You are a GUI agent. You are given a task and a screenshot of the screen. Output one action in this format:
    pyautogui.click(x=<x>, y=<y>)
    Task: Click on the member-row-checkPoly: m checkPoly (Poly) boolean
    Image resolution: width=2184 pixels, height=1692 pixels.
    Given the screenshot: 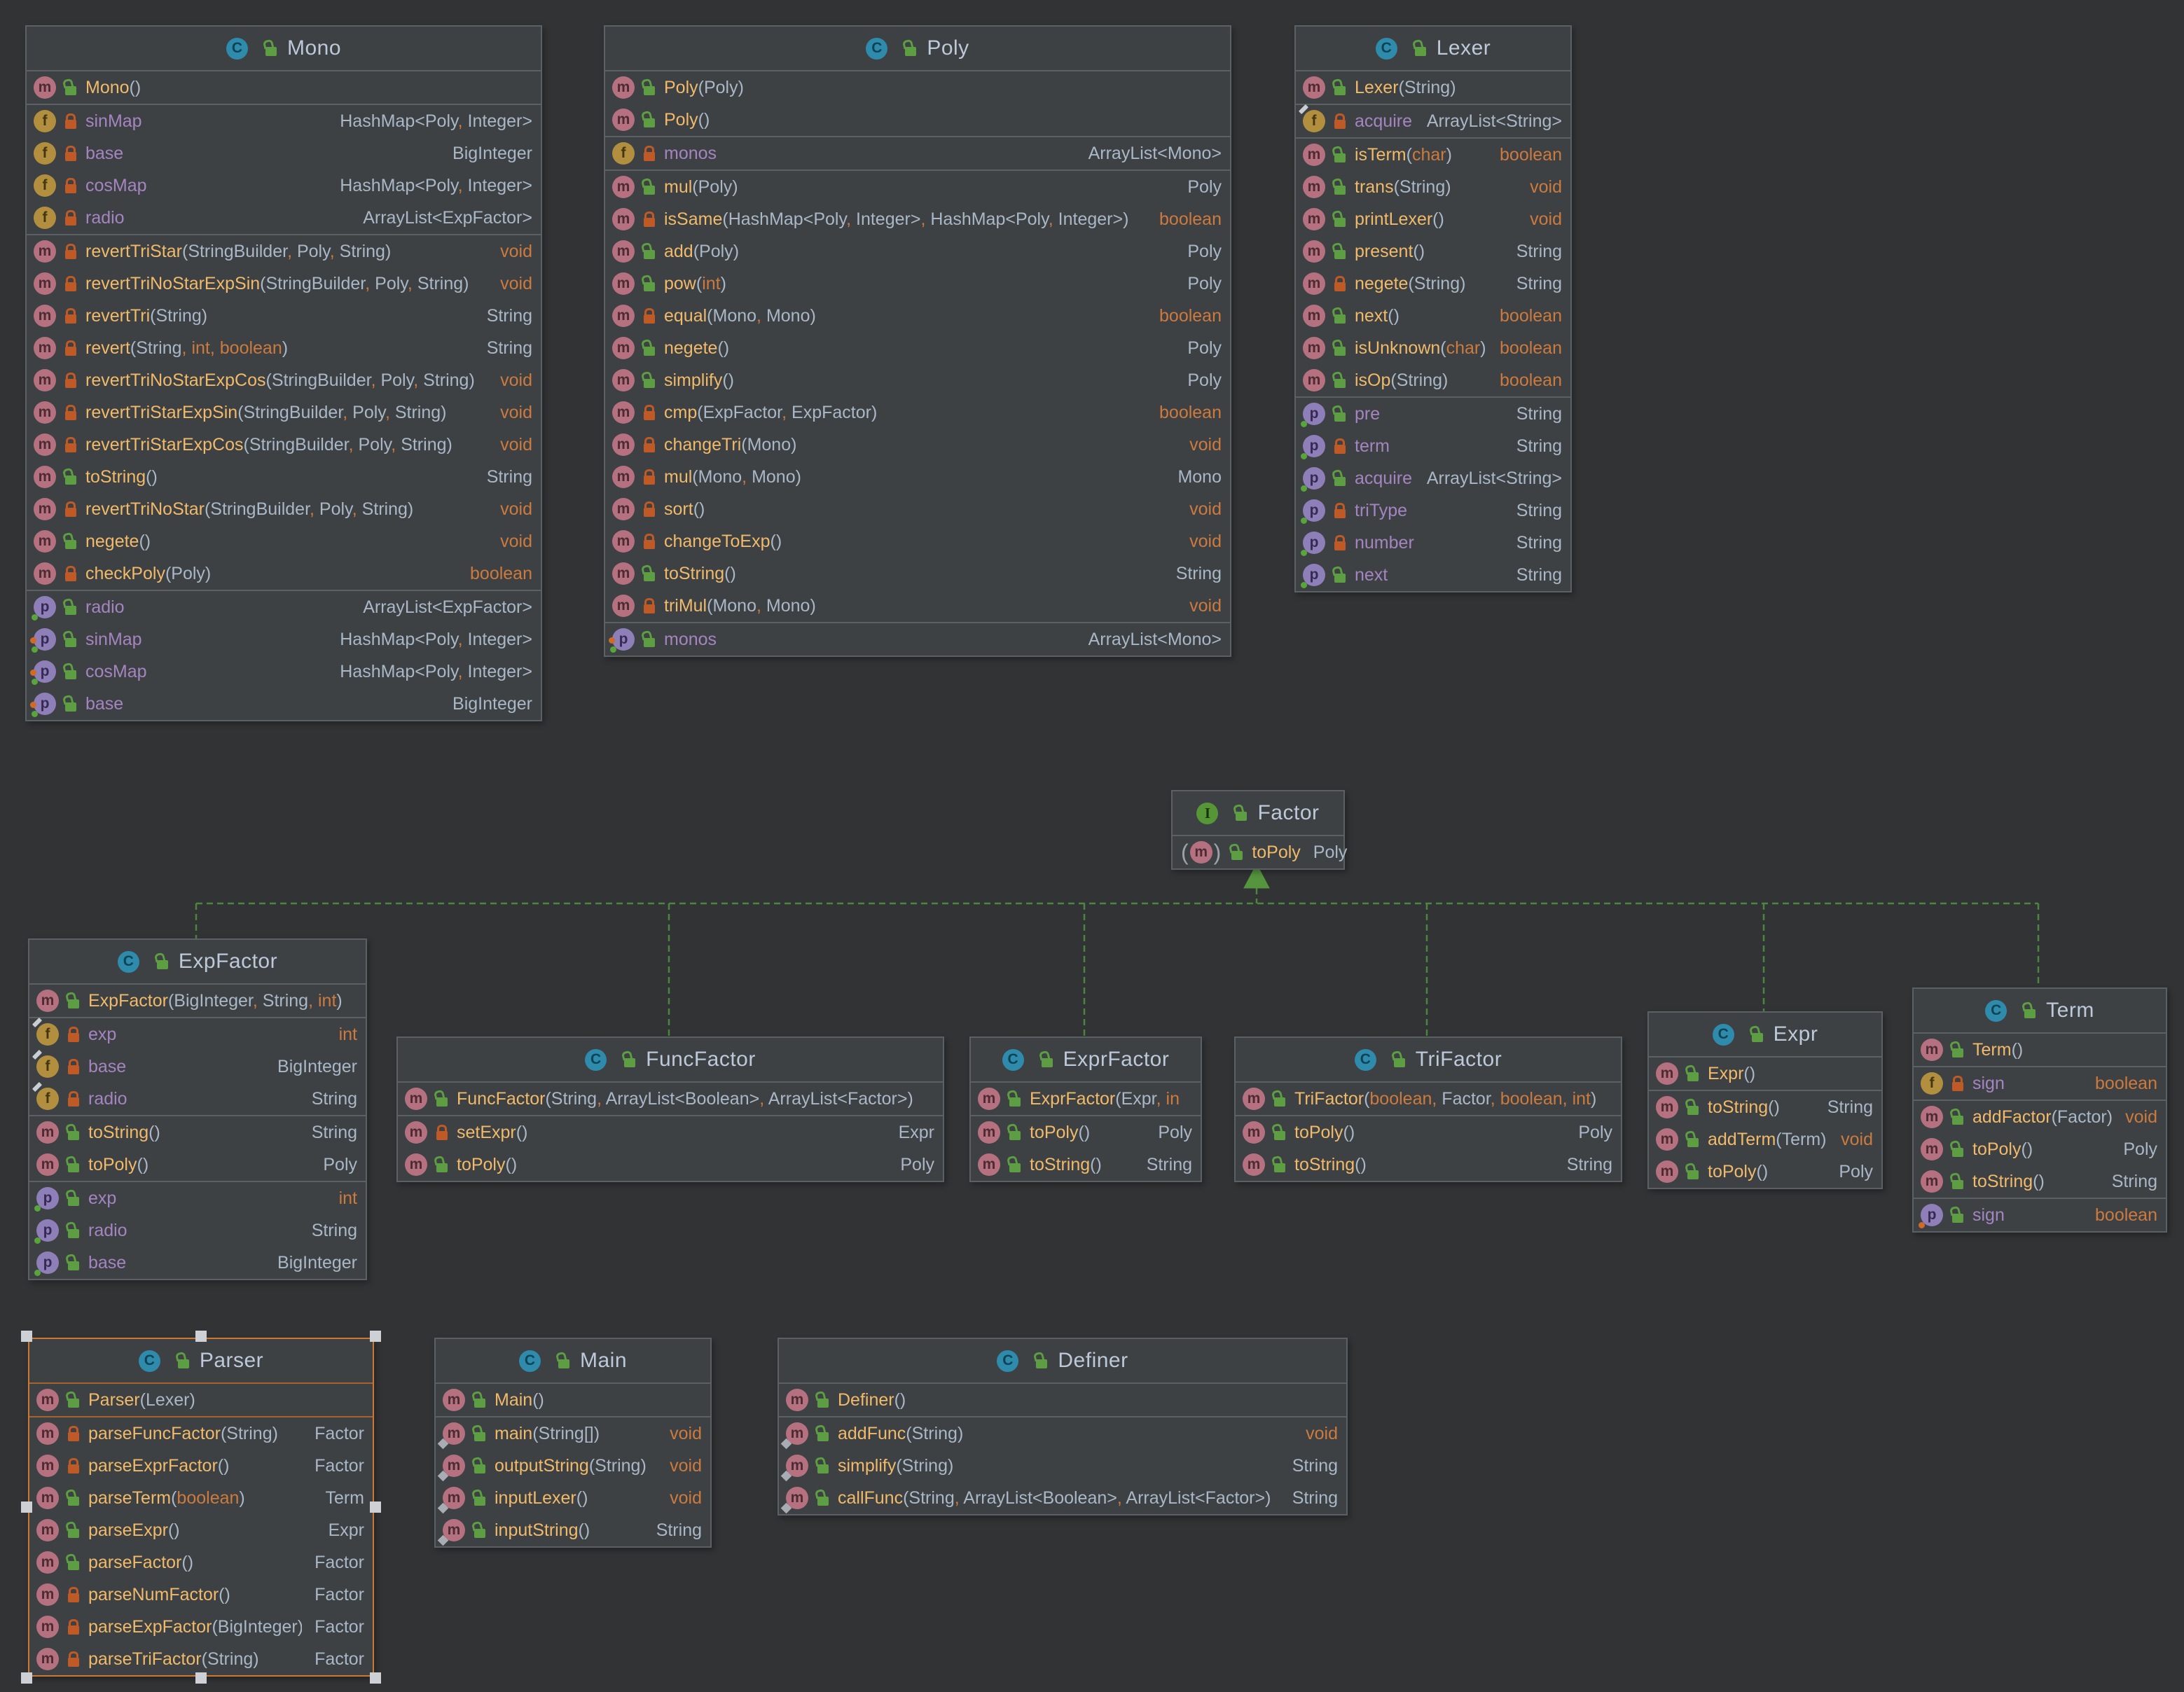 What is the action you would take?
    pyautogui.click(x=284, y=573)
    